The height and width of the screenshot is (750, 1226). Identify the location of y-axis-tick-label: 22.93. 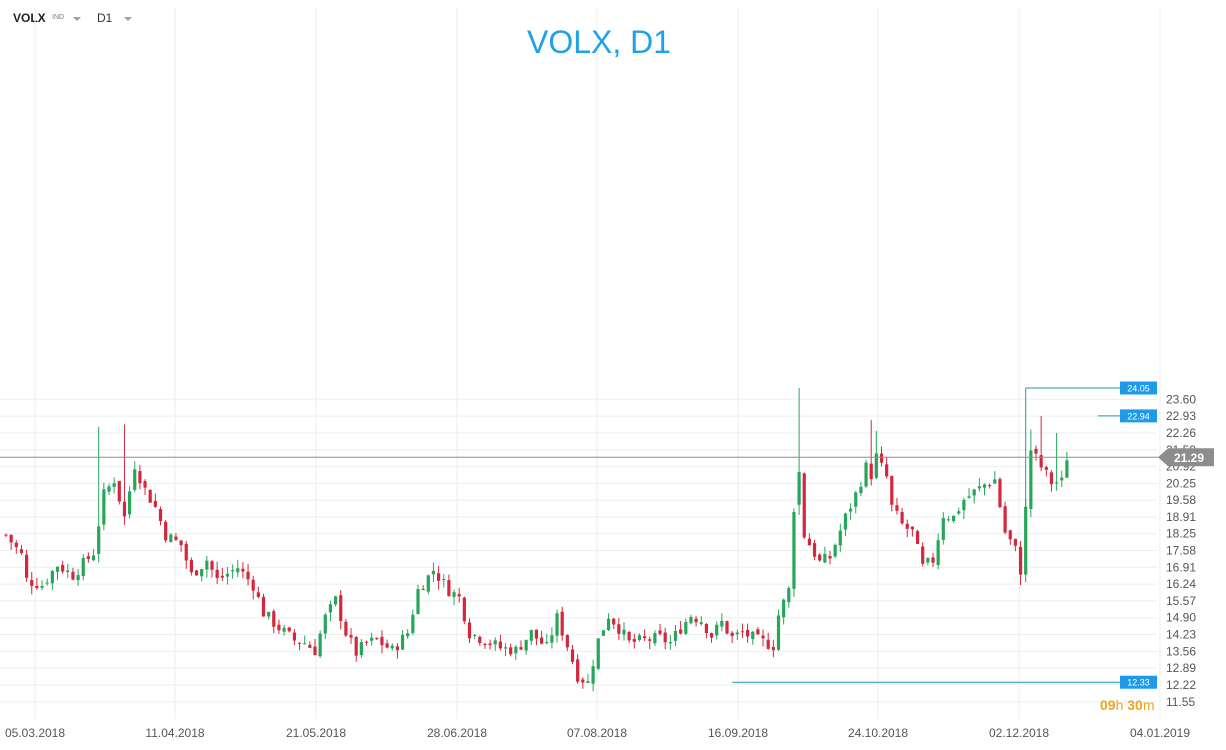
(1181, 416).